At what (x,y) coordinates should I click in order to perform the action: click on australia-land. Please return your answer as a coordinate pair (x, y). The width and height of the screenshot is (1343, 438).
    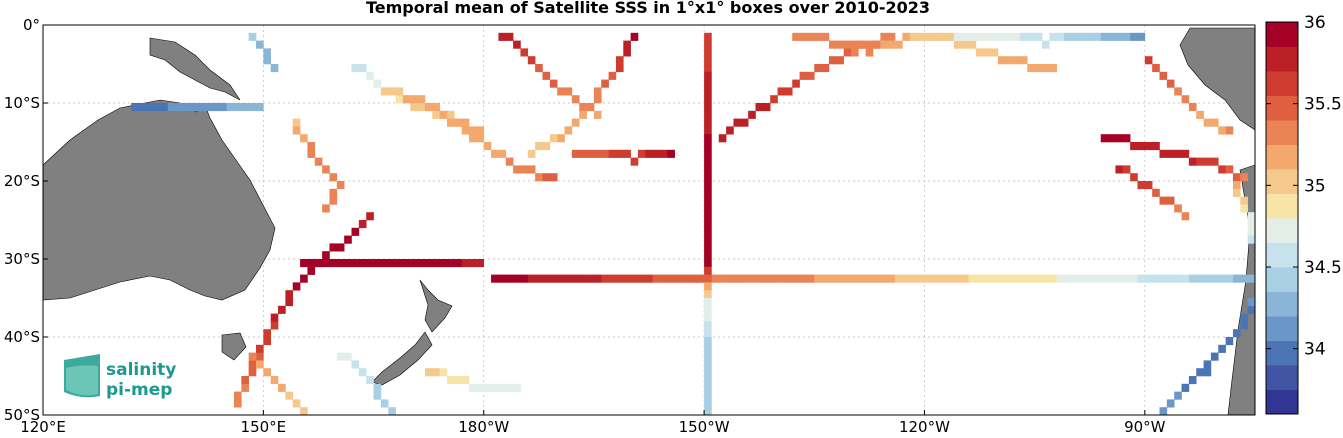
    Looking at the image, I should click on (159, 200).